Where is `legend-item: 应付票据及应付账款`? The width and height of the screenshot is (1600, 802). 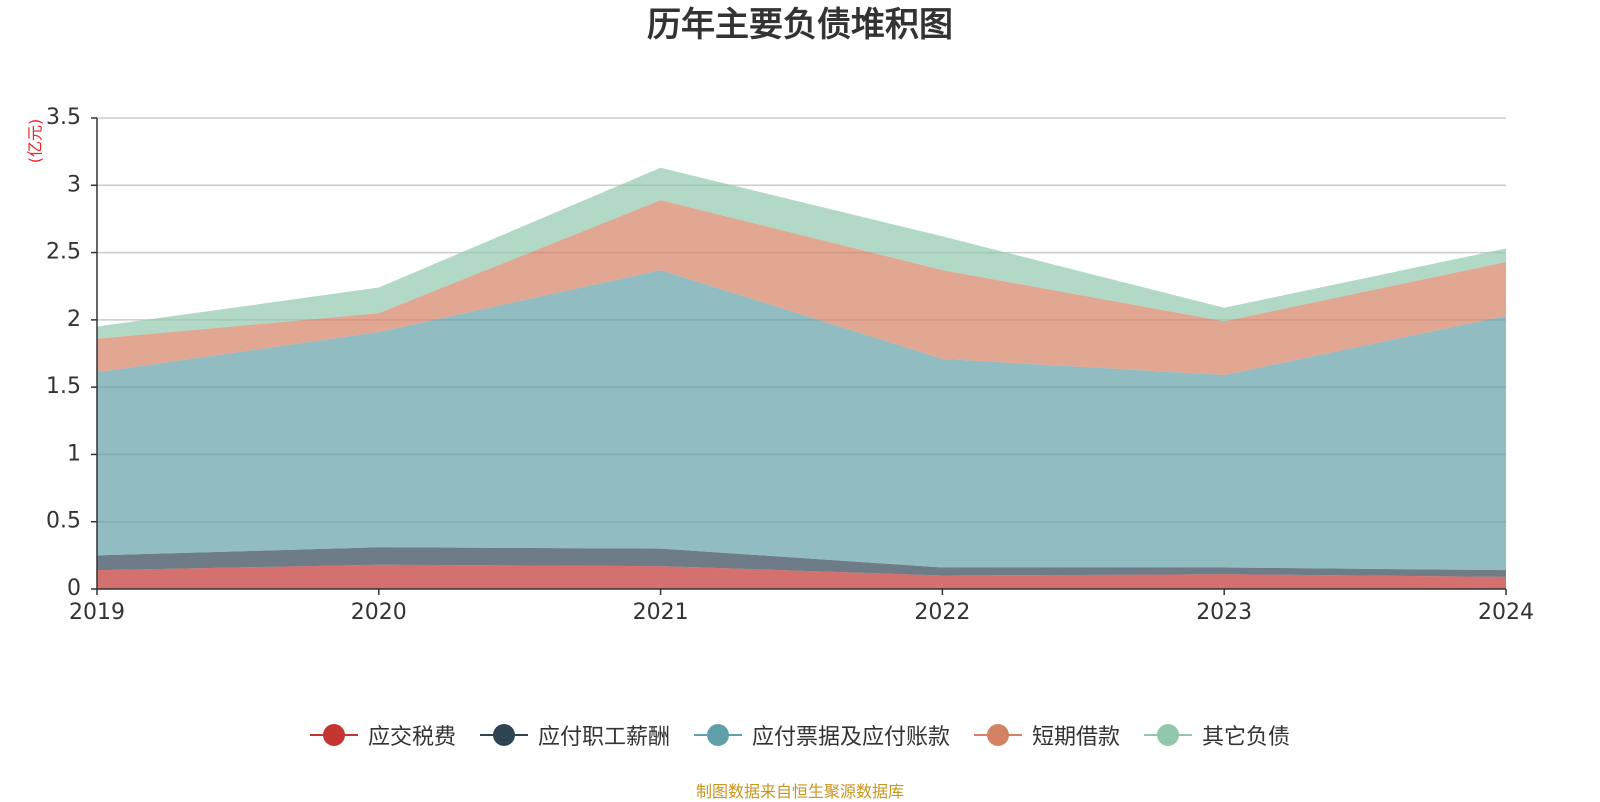 legend-item: 应付票据及应付账款 is located at coordinates (821, 735).